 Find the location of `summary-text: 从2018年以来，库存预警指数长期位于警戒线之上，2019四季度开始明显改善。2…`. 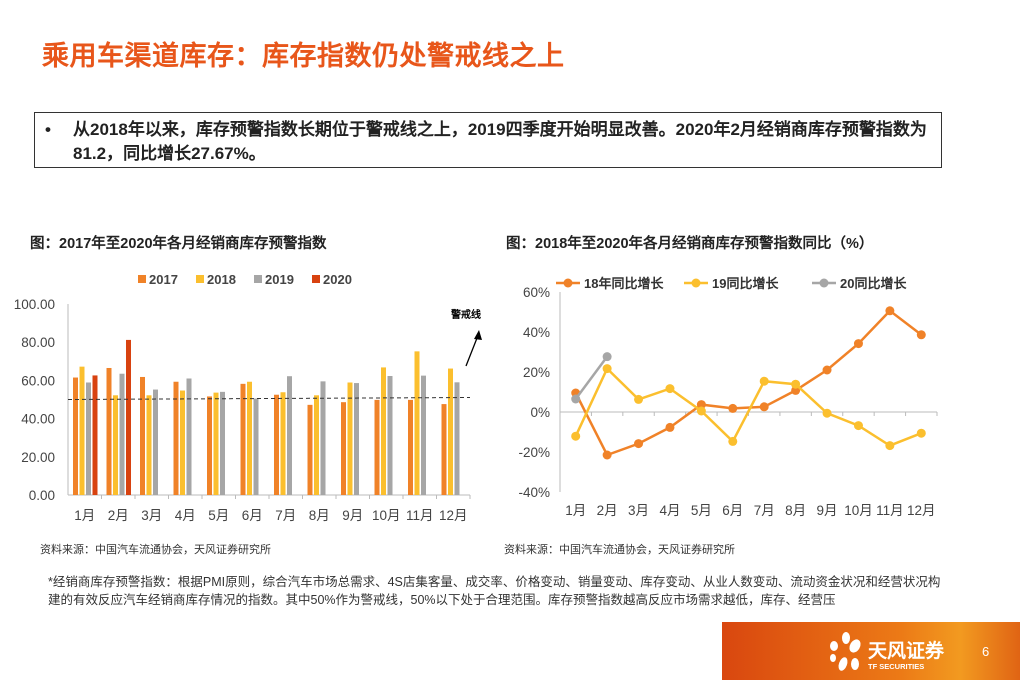

summary-text: 从2018年以来，库存预警指数长期位于警戒线之上，2019四季度开始明显改善。2… is located at coordinates (500, 141).